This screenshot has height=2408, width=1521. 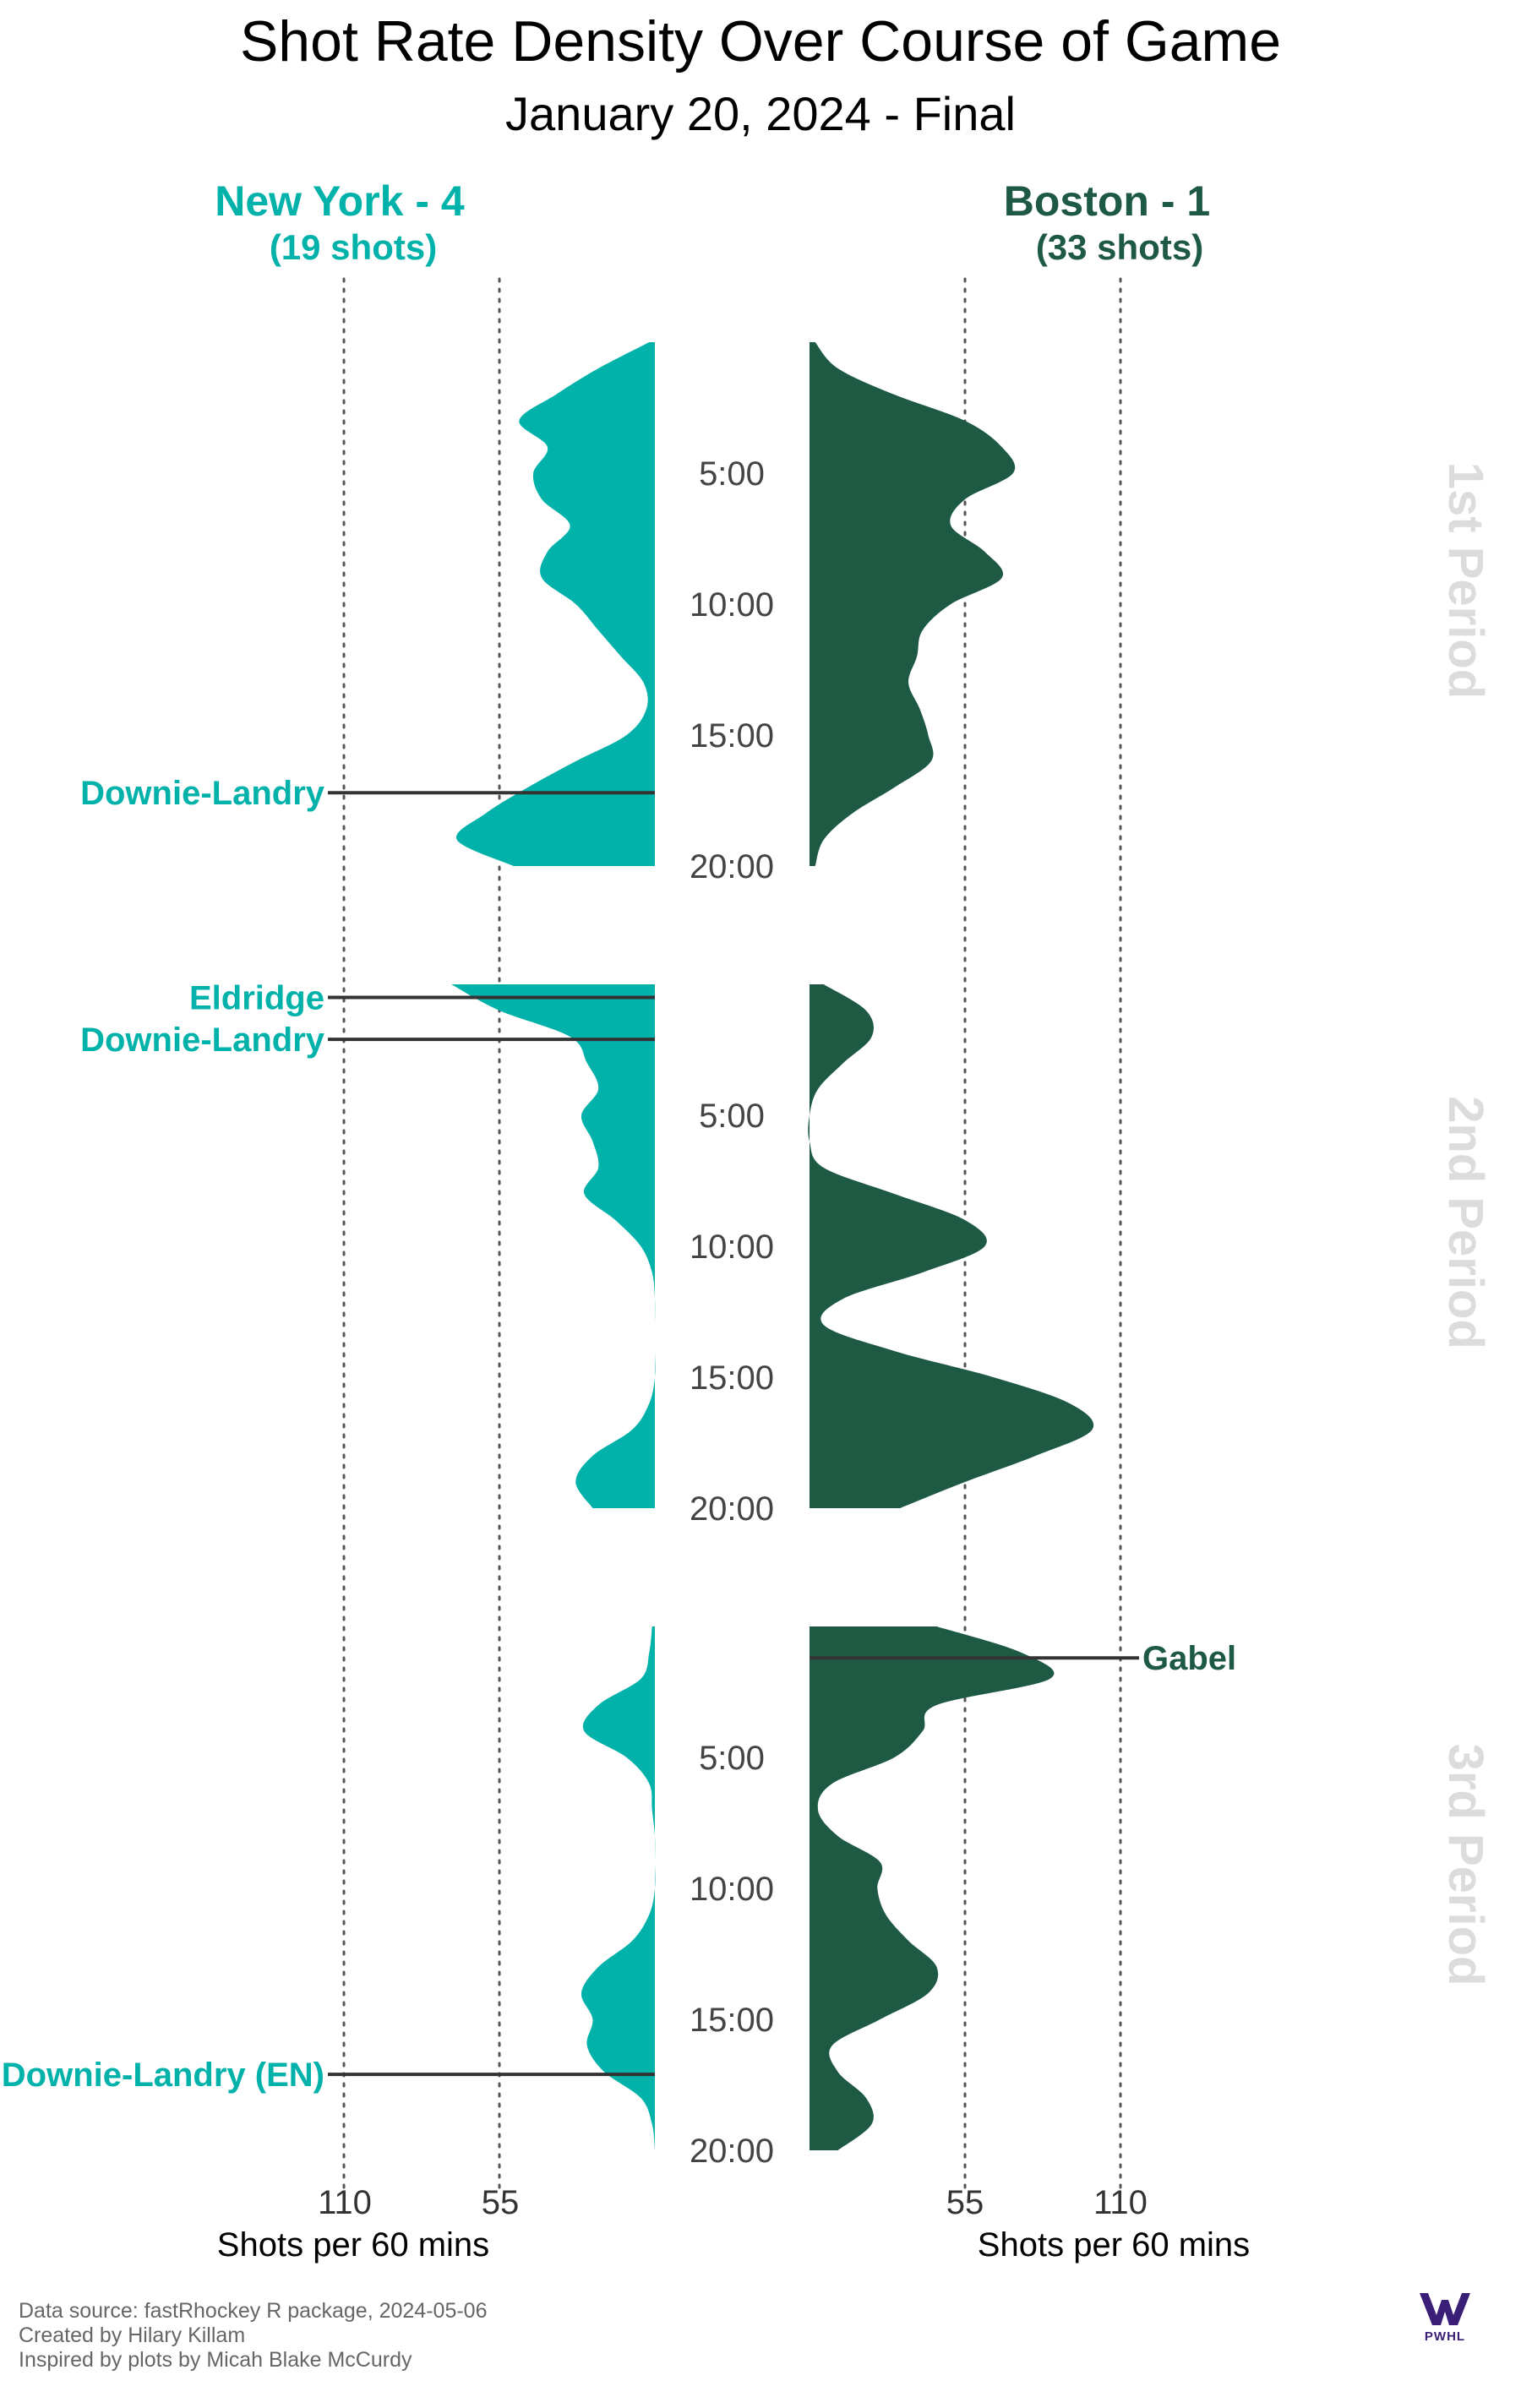 What do you see at coordinates (732, 1889) in the screenshot?
I see `time-label-p3-2: 10:00` at bounding box center [732, 1889].